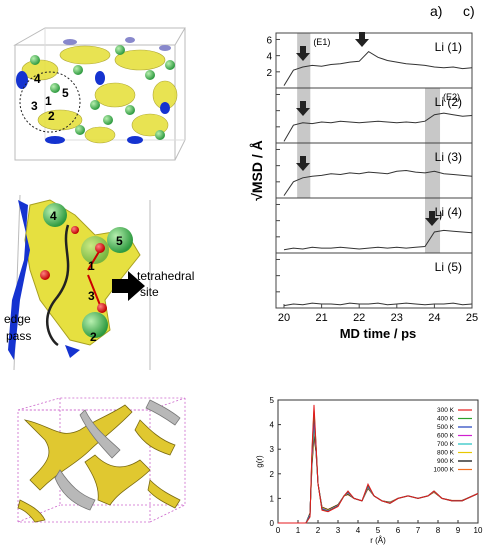  What do you see at coordinates (378, 530) in the screenshot?
I see `x-tick-label: 5` at bounding box center [378, 530].